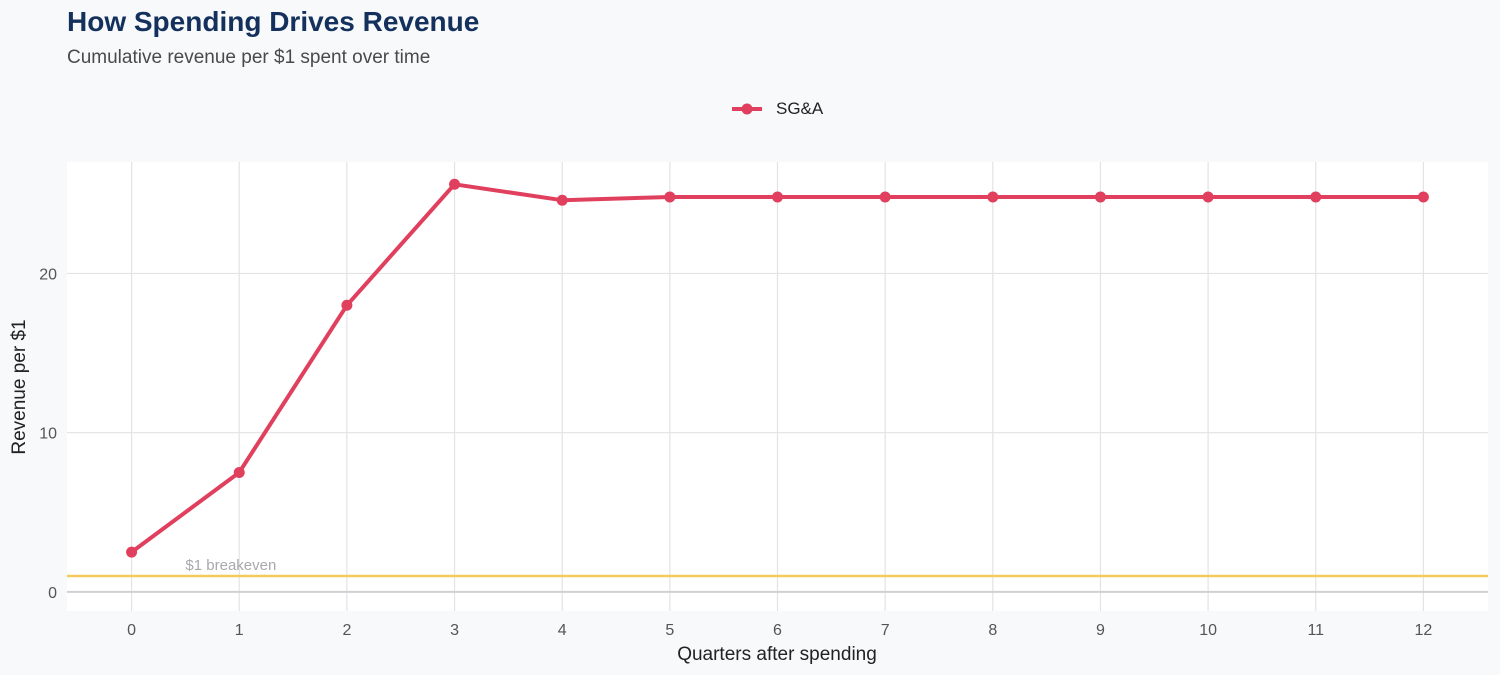  I want to click on y-tick-label: 10, so click(48, 434).